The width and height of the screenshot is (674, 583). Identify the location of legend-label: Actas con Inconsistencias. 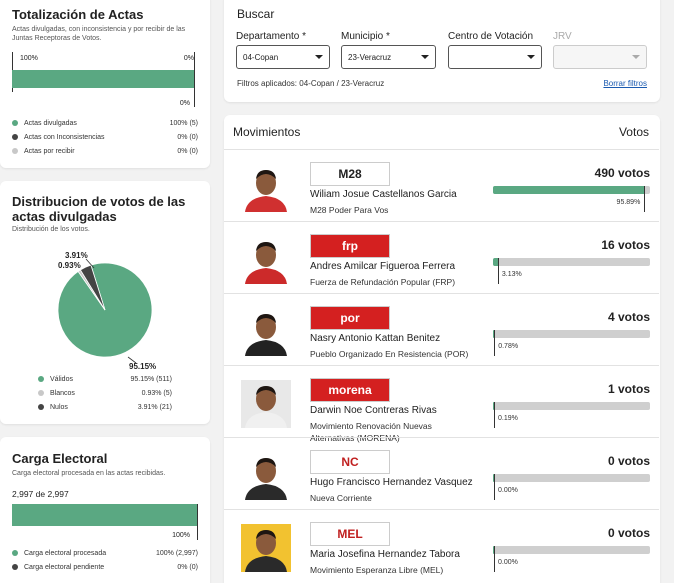
(64, 137).